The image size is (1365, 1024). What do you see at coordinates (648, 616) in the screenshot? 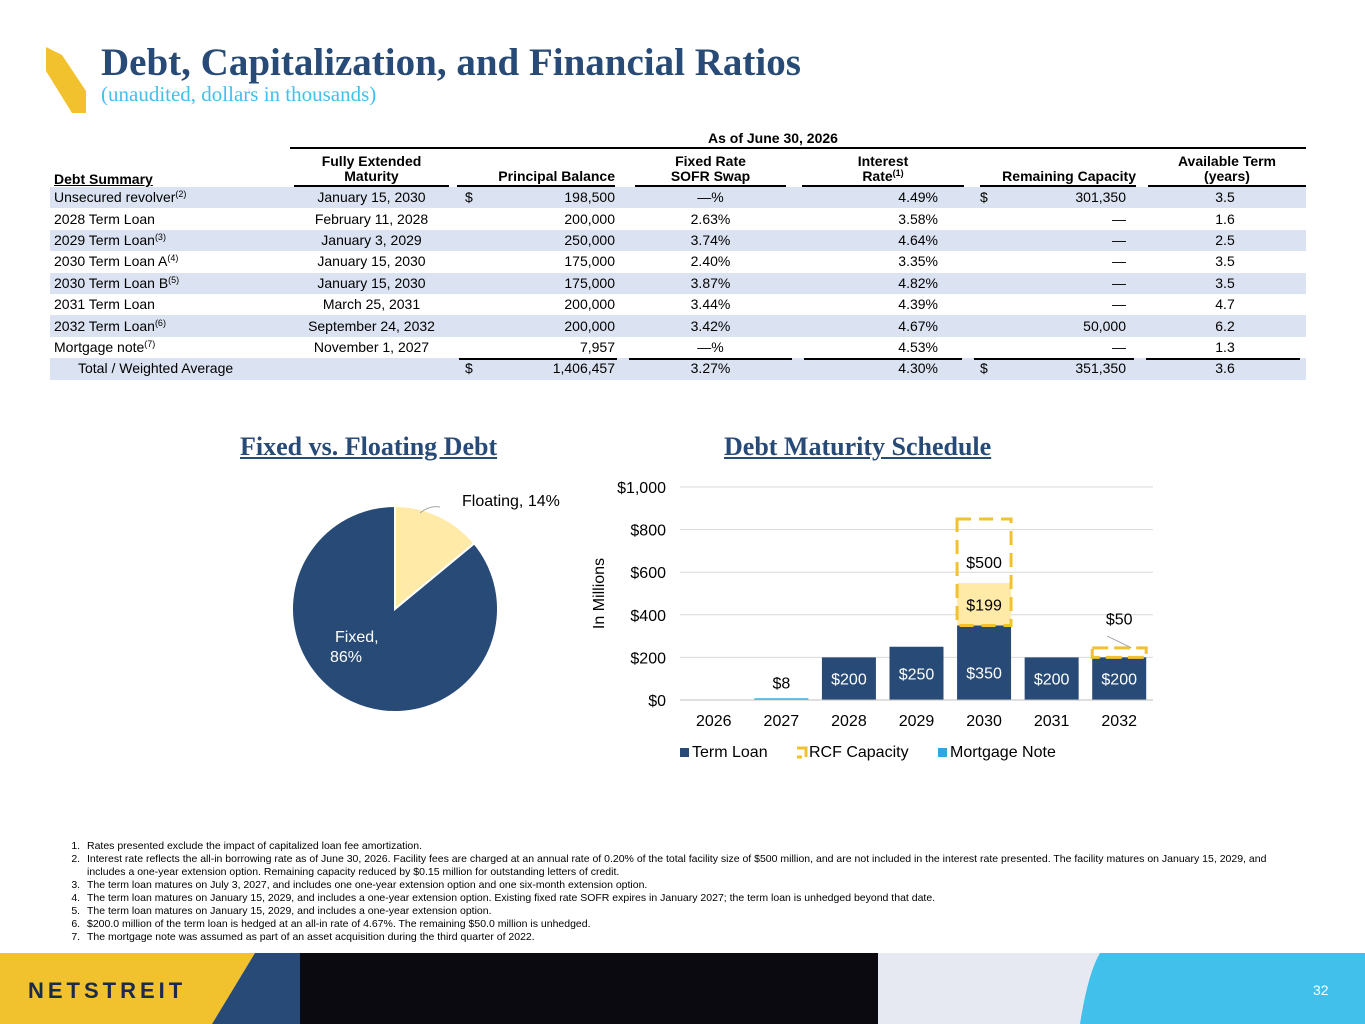
I see `y-tick-label: $400` at bounding box center [648, 616].